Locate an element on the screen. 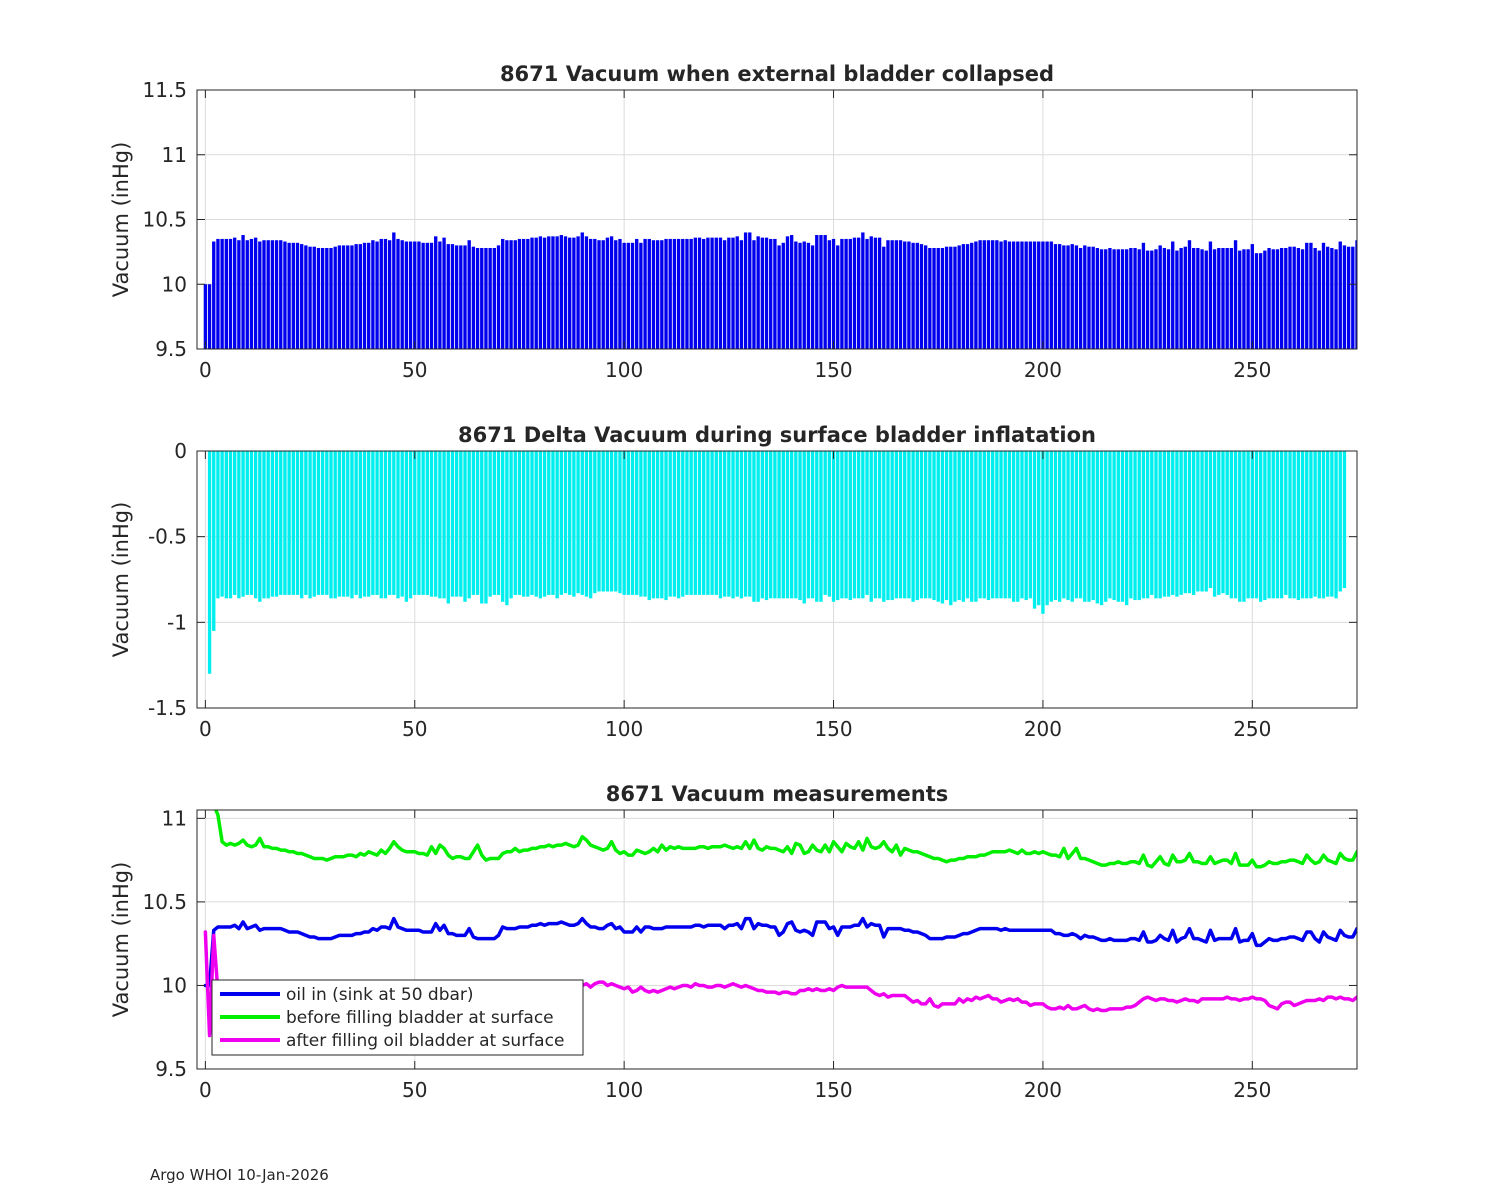  legend-entry: before filling bladder at surface is located at coordinates (420, 1018).